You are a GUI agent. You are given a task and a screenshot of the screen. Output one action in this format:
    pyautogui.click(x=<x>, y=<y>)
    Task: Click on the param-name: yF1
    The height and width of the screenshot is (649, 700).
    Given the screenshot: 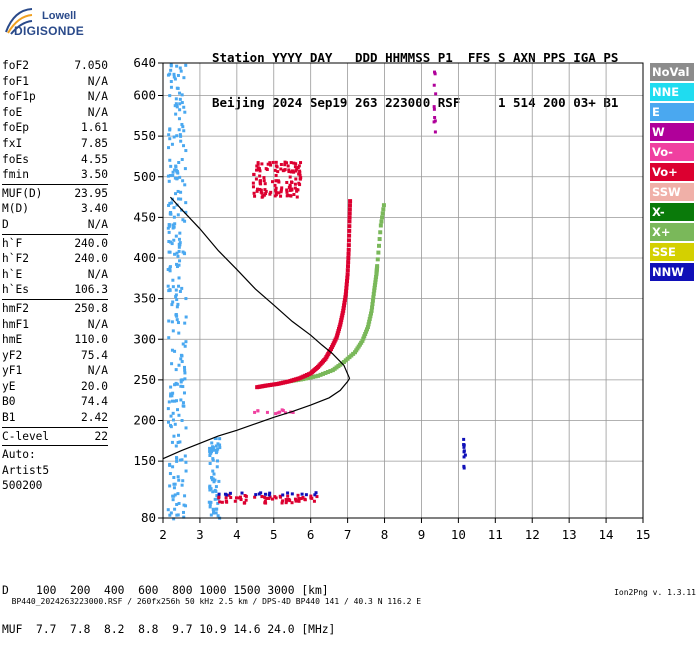 What is the action you would take?
    pyautogui.click(x=12, y=371)
    